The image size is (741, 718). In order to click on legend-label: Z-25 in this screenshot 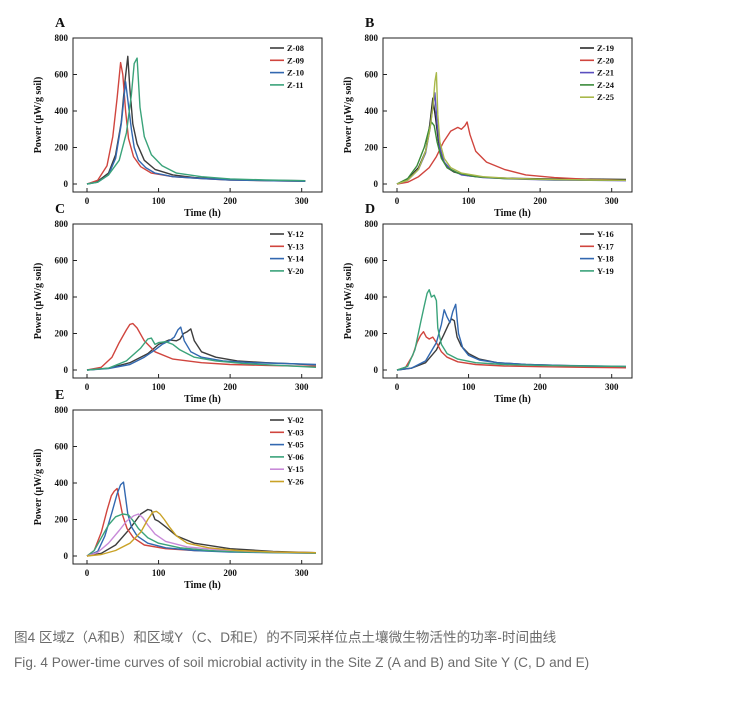, I will do `click(605, 97)`.